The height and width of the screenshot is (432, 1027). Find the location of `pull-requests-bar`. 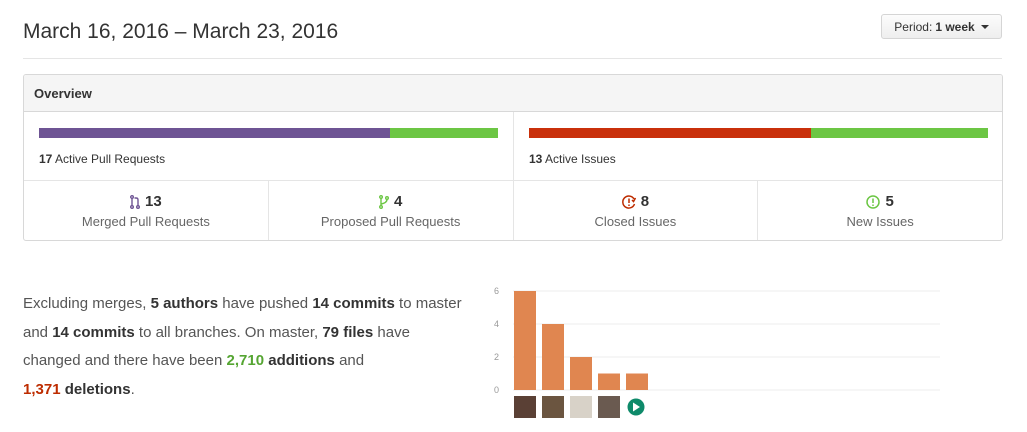

pull-requests-bar is located at coordinates (268, 133).